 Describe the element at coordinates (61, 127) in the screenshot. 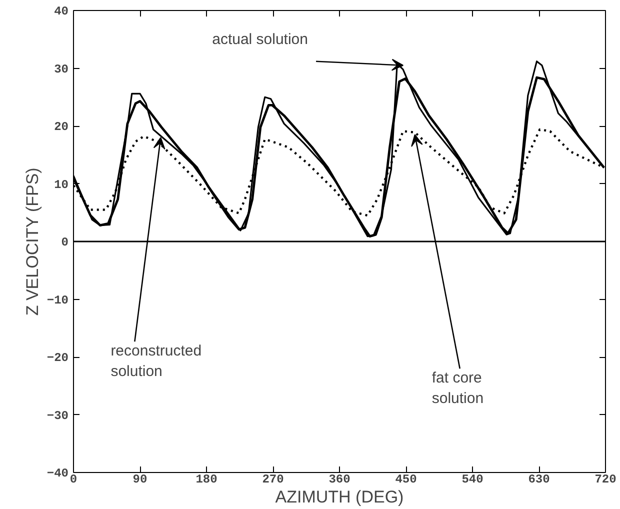

I see `y-tick-label: 20` at that location.